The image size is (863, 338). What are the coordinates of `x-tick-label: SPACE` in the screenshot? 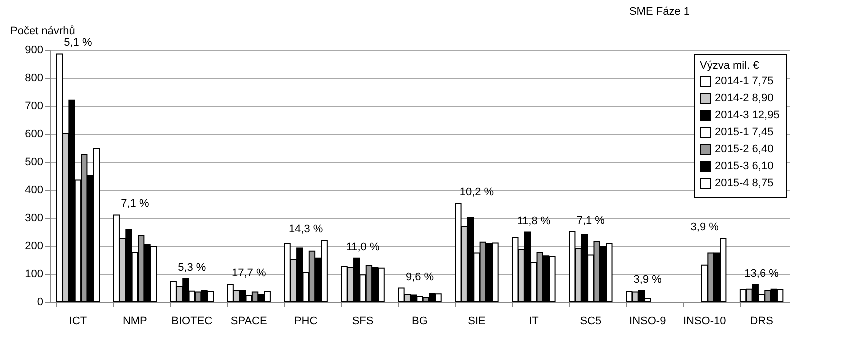 It's located at (249, 322).